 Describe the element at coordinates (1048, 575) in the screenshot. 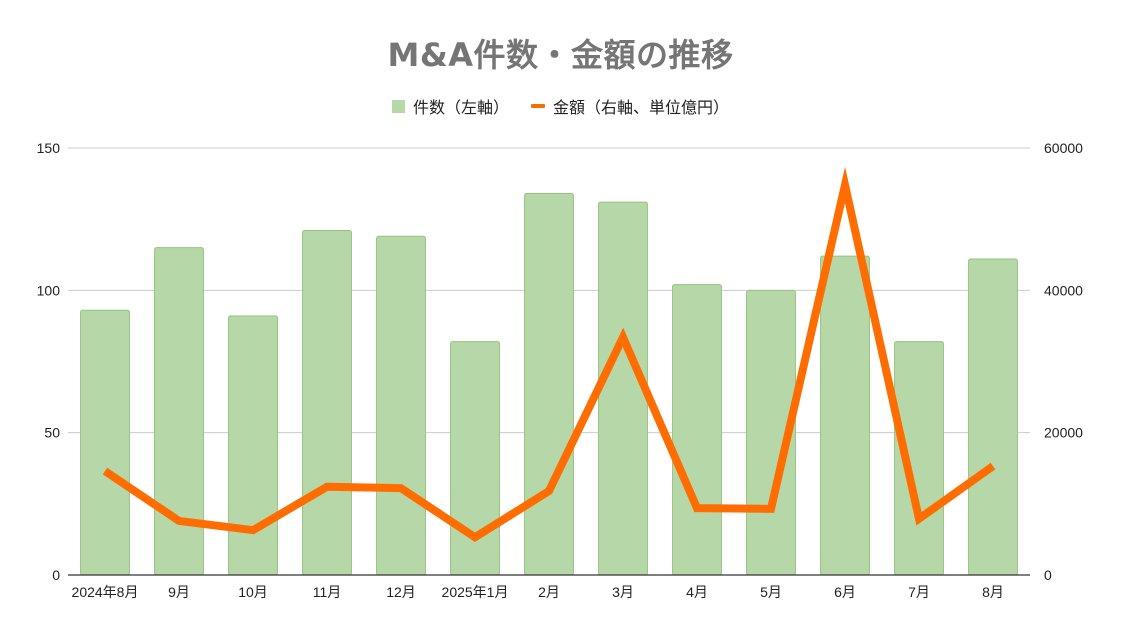

I see `right-tick-label: 0` at that location.